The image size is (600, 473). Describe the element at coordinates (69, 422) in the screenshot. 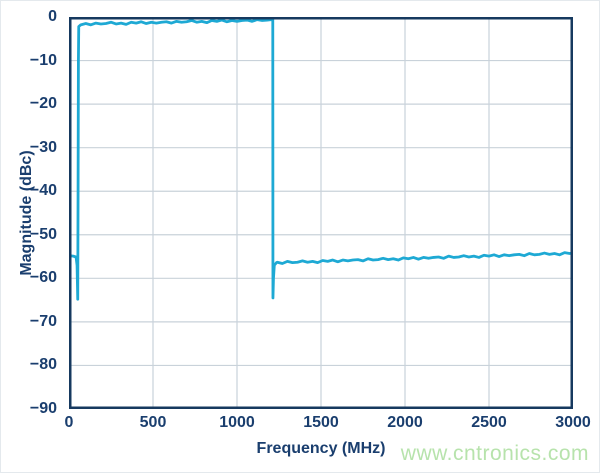

I see `x-tick-label: 0` at that location.